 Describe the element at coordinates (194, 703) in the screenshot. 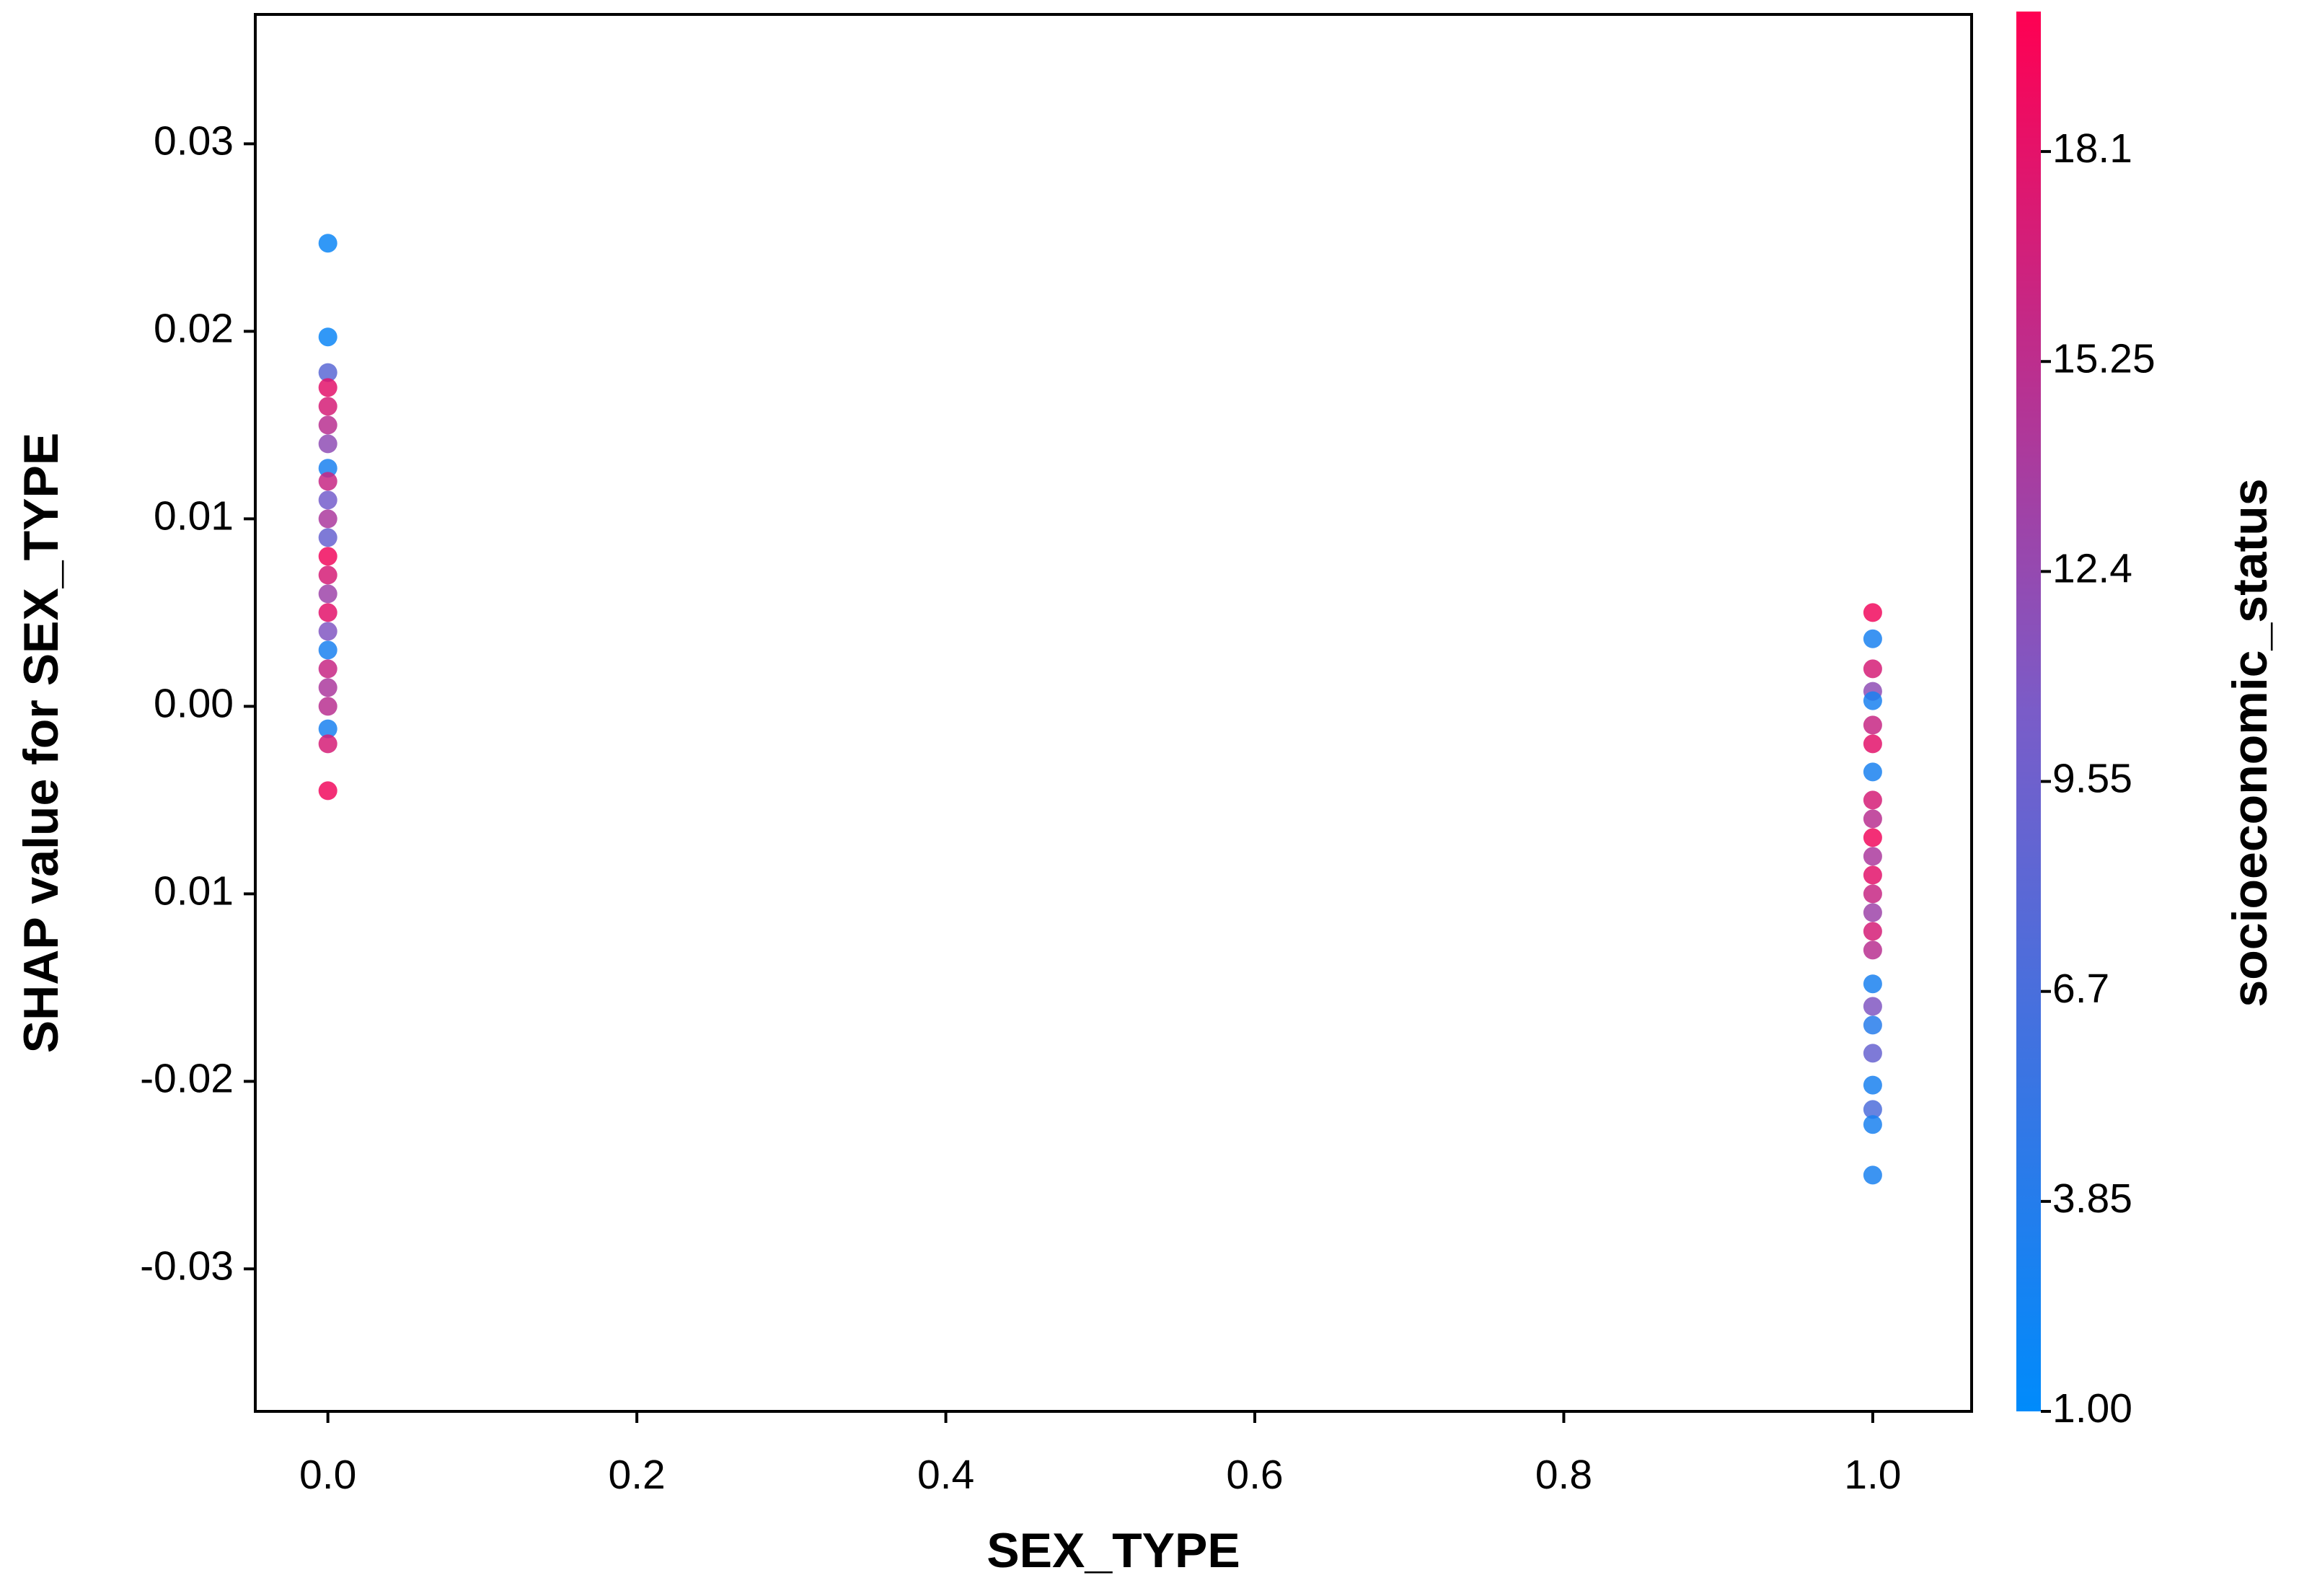

I see `y-tick-label: 0.00` at that location.